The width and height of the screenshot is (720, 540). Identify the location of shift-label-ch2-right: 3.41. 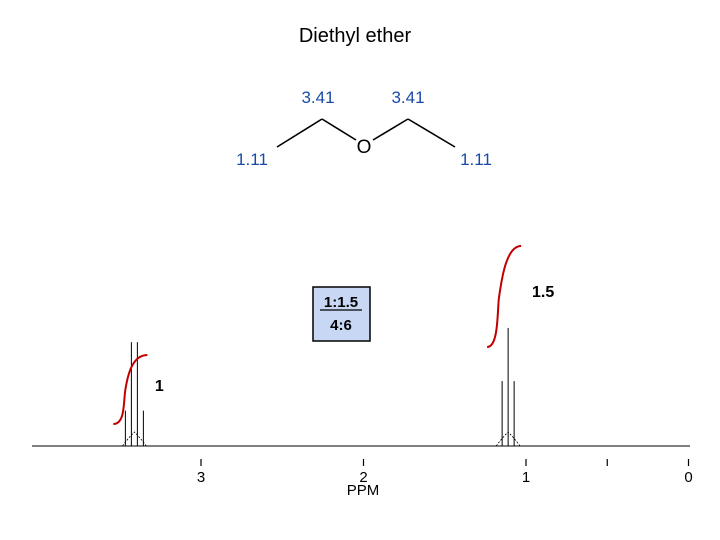
(407, 97).